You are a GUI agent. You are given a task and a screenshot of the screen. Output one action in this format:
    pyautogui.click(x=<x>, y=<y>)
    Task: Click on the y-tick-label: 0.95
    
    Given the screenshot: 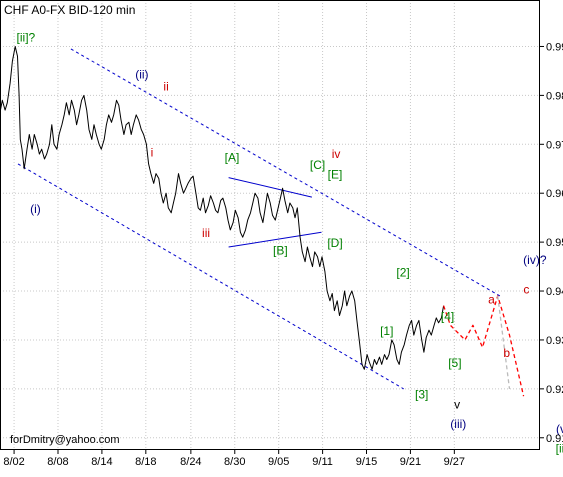 What is the action you would take?
    pyautogui.click(x=554, y=243)
    